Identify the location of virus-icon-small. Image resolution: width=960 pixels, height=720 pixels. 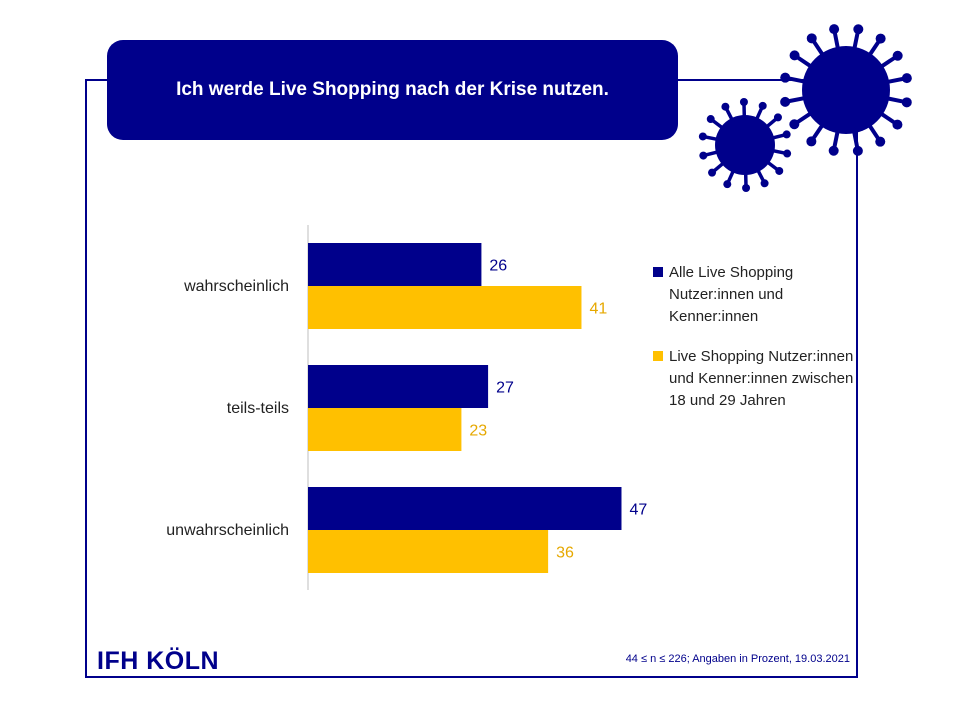
(745, 145).